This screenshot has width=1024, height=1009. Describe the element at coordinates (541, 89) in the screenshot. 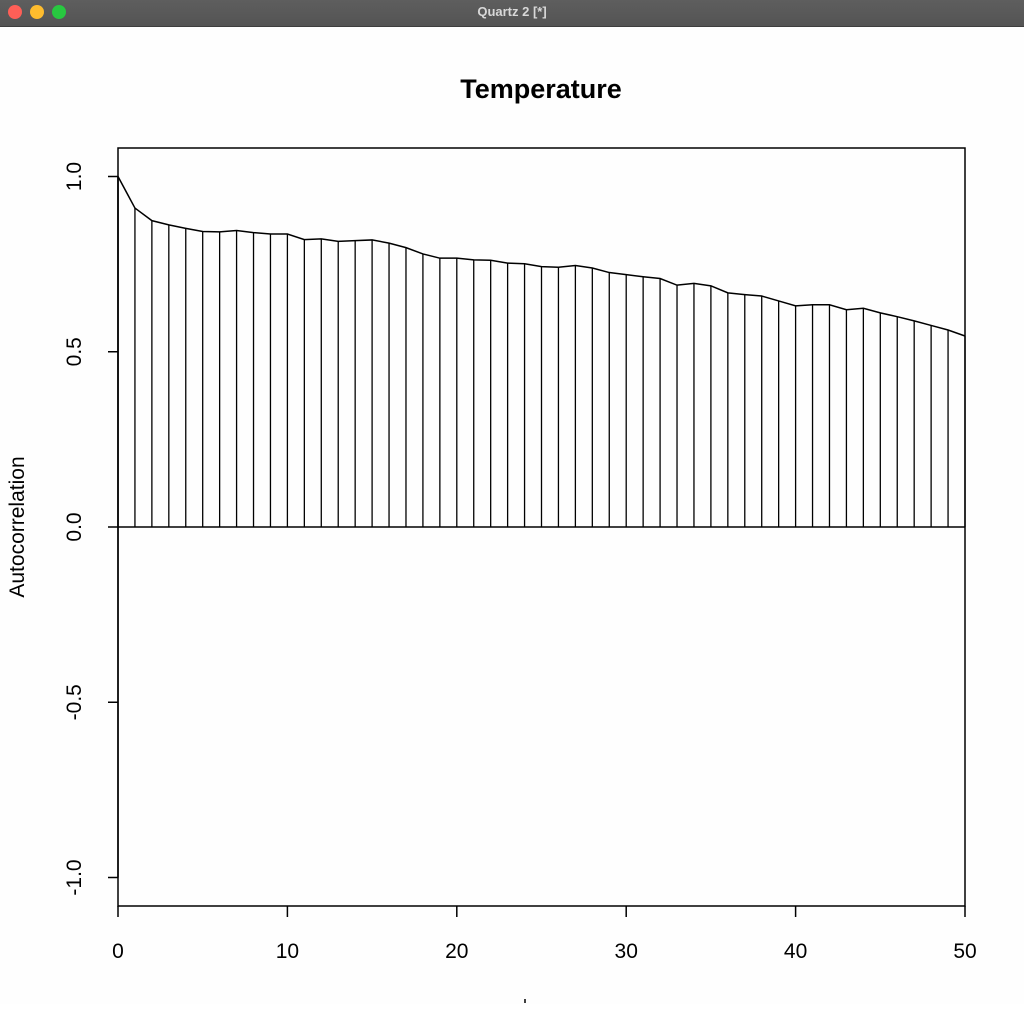

I see `chart-title: Temperature` at that location.